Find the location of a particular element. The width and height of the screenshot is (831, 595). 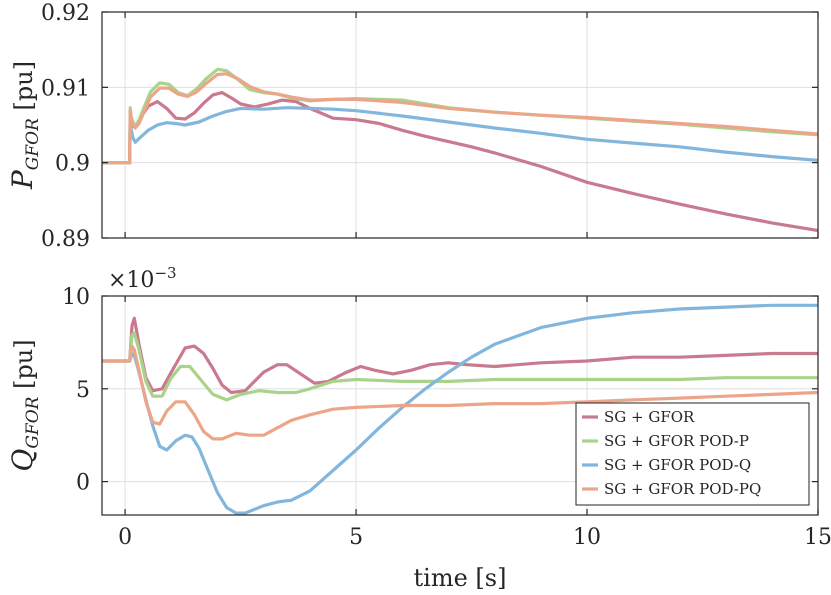

legend-entry: SG + GFOR POD-Q is located at coordinates (677, 465).